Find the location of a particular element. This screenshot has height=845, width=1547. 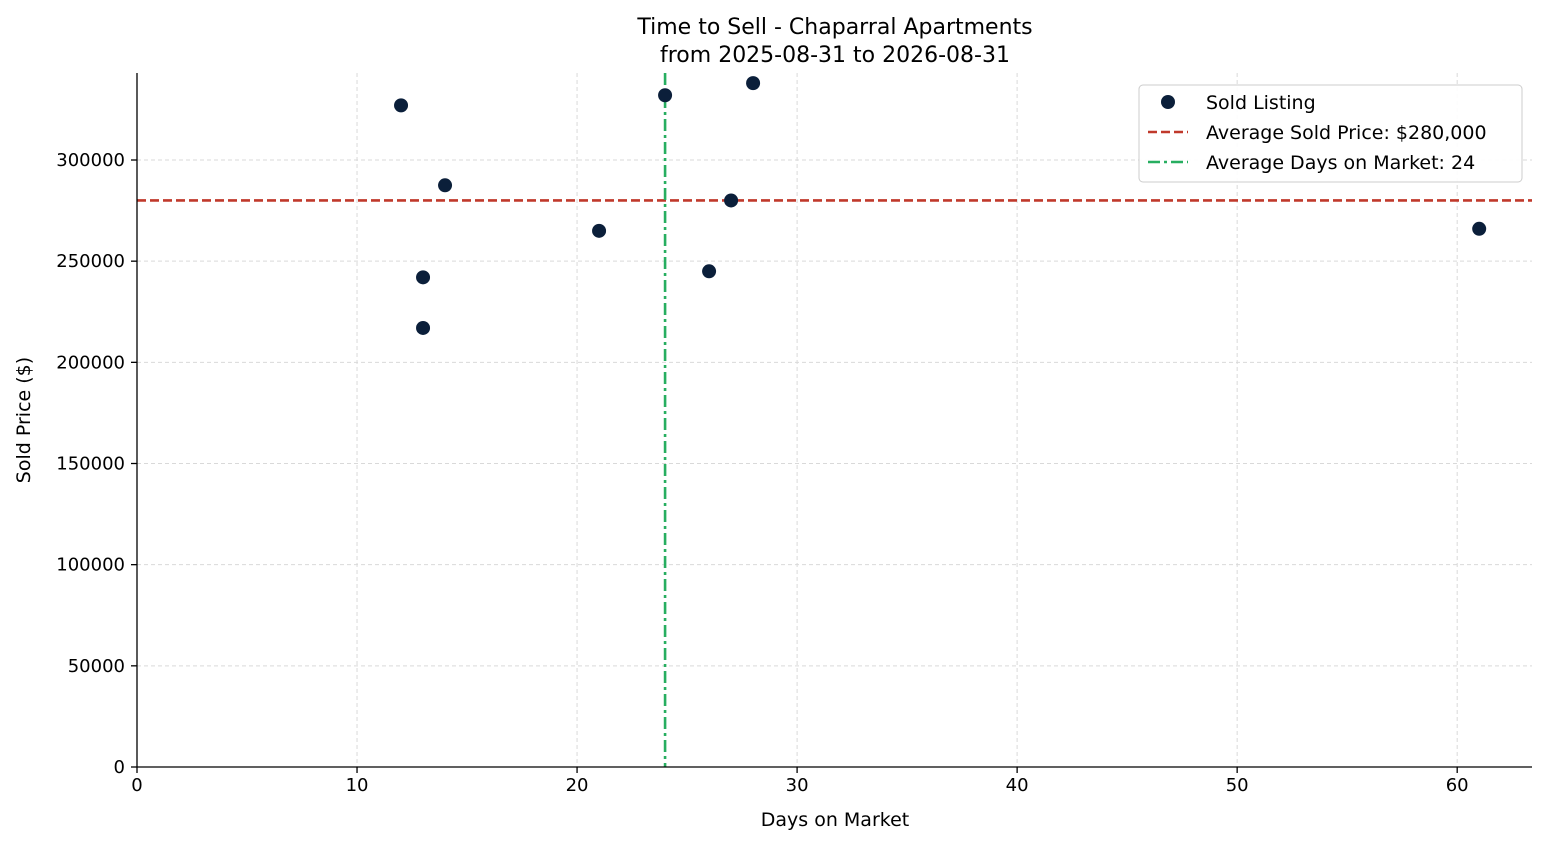

x-tick-label: 0 is located at coordinates (136, 785).